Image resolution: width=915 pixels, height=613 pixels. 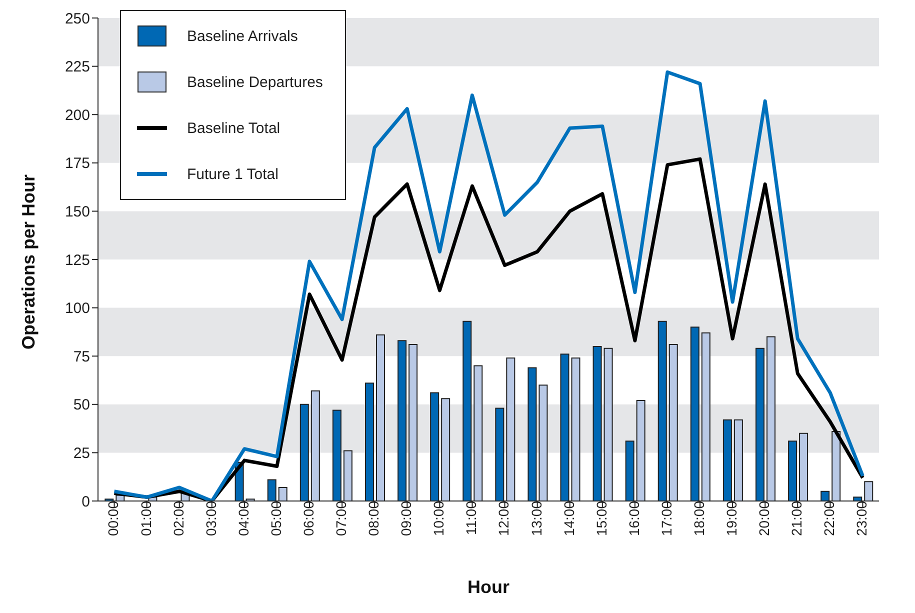 What do you see at coordinates (829, 518) in the screenshot?
I see `x-tick-label: 22:00` at bounding box center [829, 518].